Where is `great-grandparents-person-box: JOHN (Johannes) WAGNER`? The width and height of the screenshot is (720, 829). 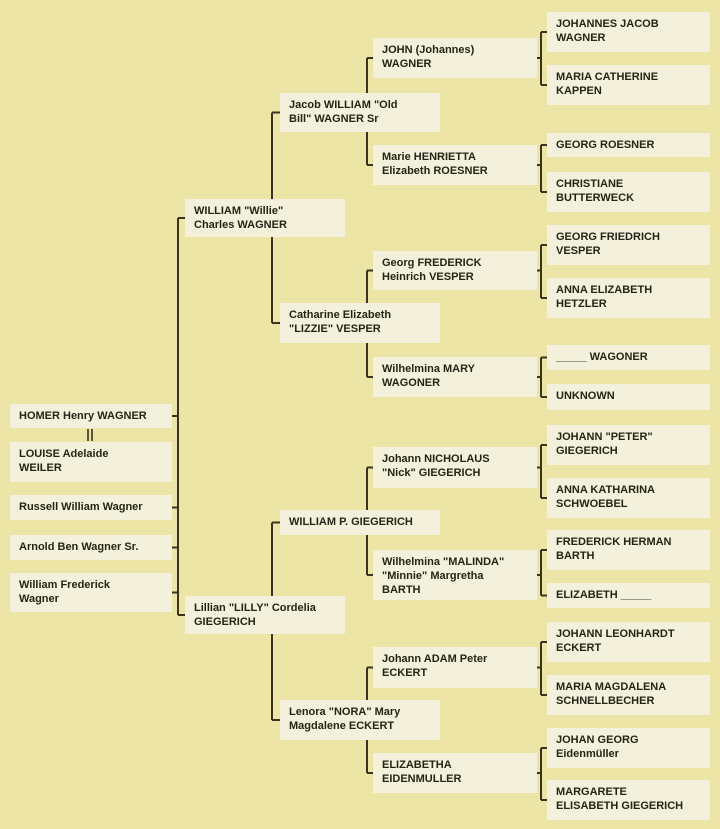
great-grandparents-person-box: JOHN (Johannes) WAGNER is located at coordinates (455, 58).